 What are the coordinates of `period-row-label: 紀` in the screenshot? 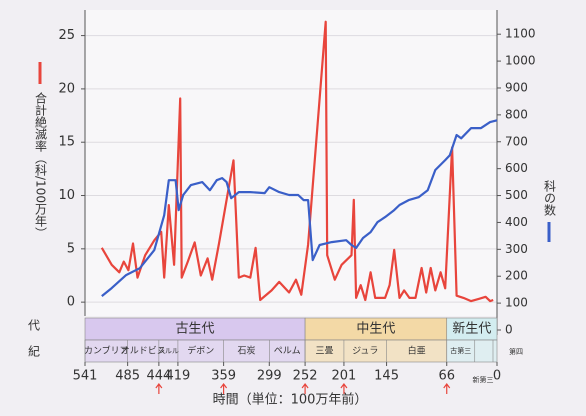 It's located at (34, 352).